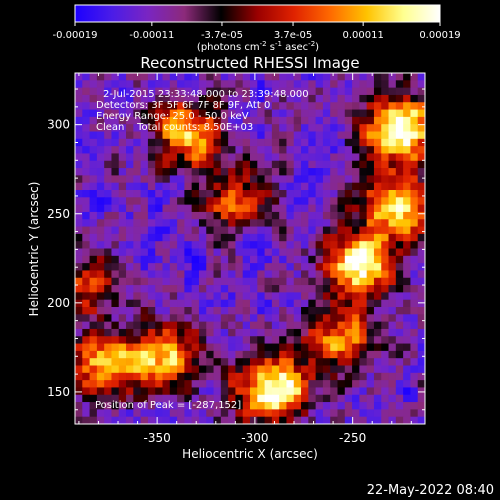 This screenshot has width=500, height=500. What do you see at coordinates (75, 35) in the screenshot?
I see `colorbar-tick-label: -0.00019` at bounding box center [75, 35].